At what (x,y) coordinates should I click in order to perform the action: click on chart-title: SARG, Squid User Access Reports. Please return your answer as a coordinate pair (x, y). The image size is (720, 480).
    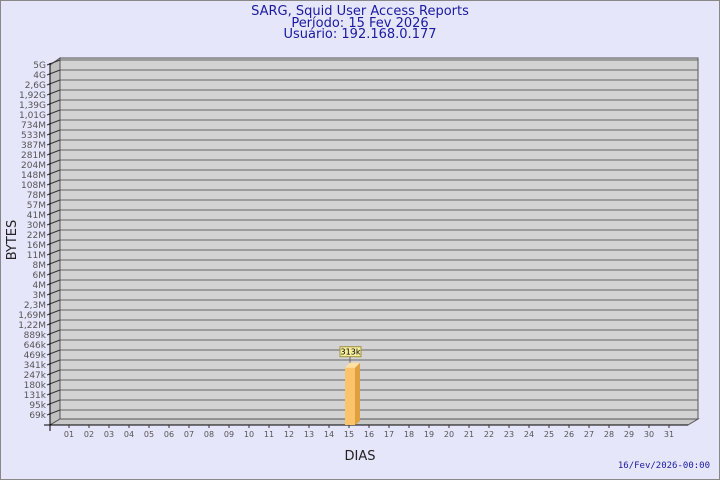
    Looking at the image, I should click on (360, 11).